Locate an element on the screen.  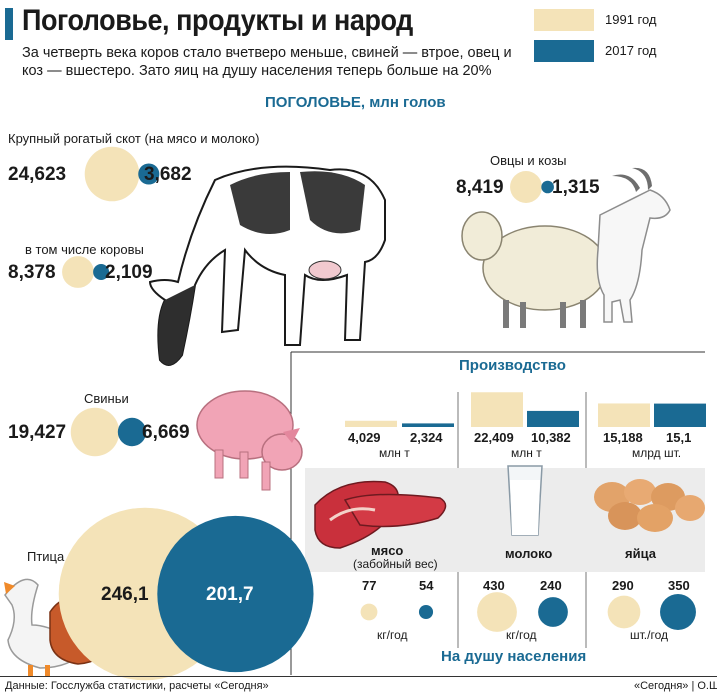
milk-production-1991: 22,409 is located at coordinates (494, 437).